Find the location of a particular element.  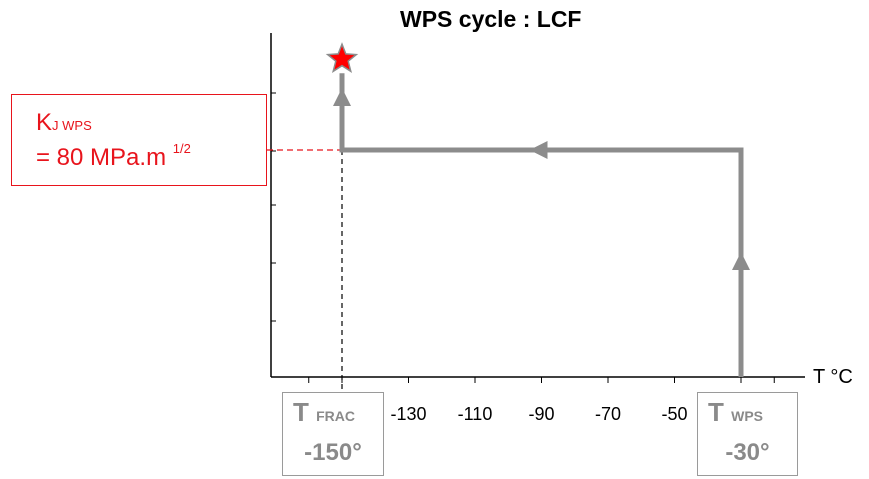

t-frac-value: -150° is located at coordinates (333, 452).